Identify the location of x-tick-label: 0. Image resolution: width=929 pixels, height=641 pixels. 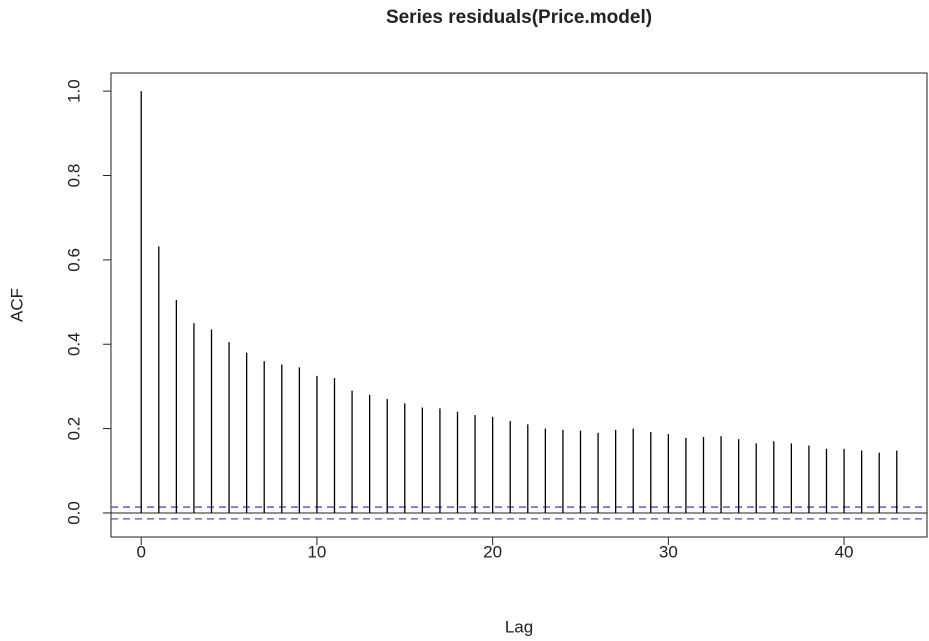
(140, 551).